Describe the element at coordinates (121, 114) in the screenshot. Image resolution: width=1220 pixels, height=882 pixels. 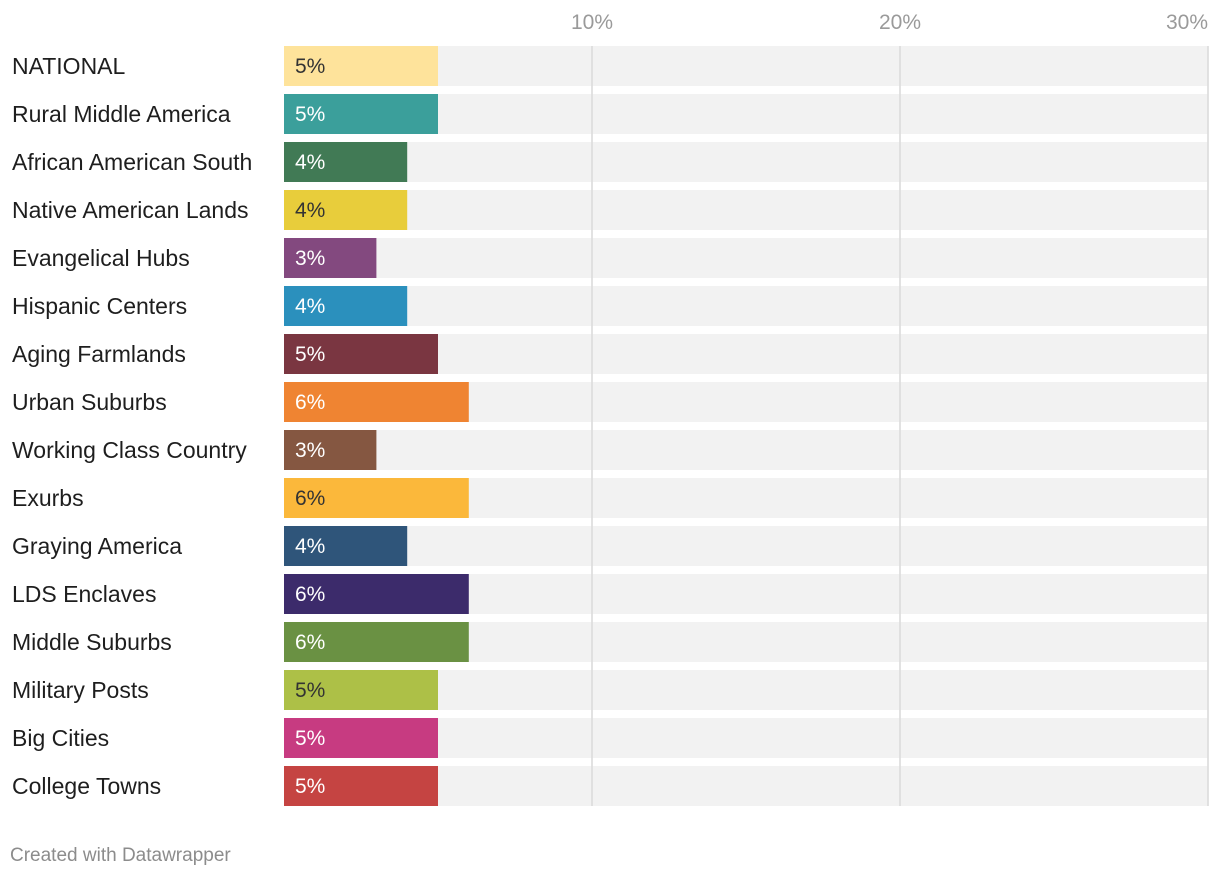
I see `category-label: Rural Middle America` at that location.